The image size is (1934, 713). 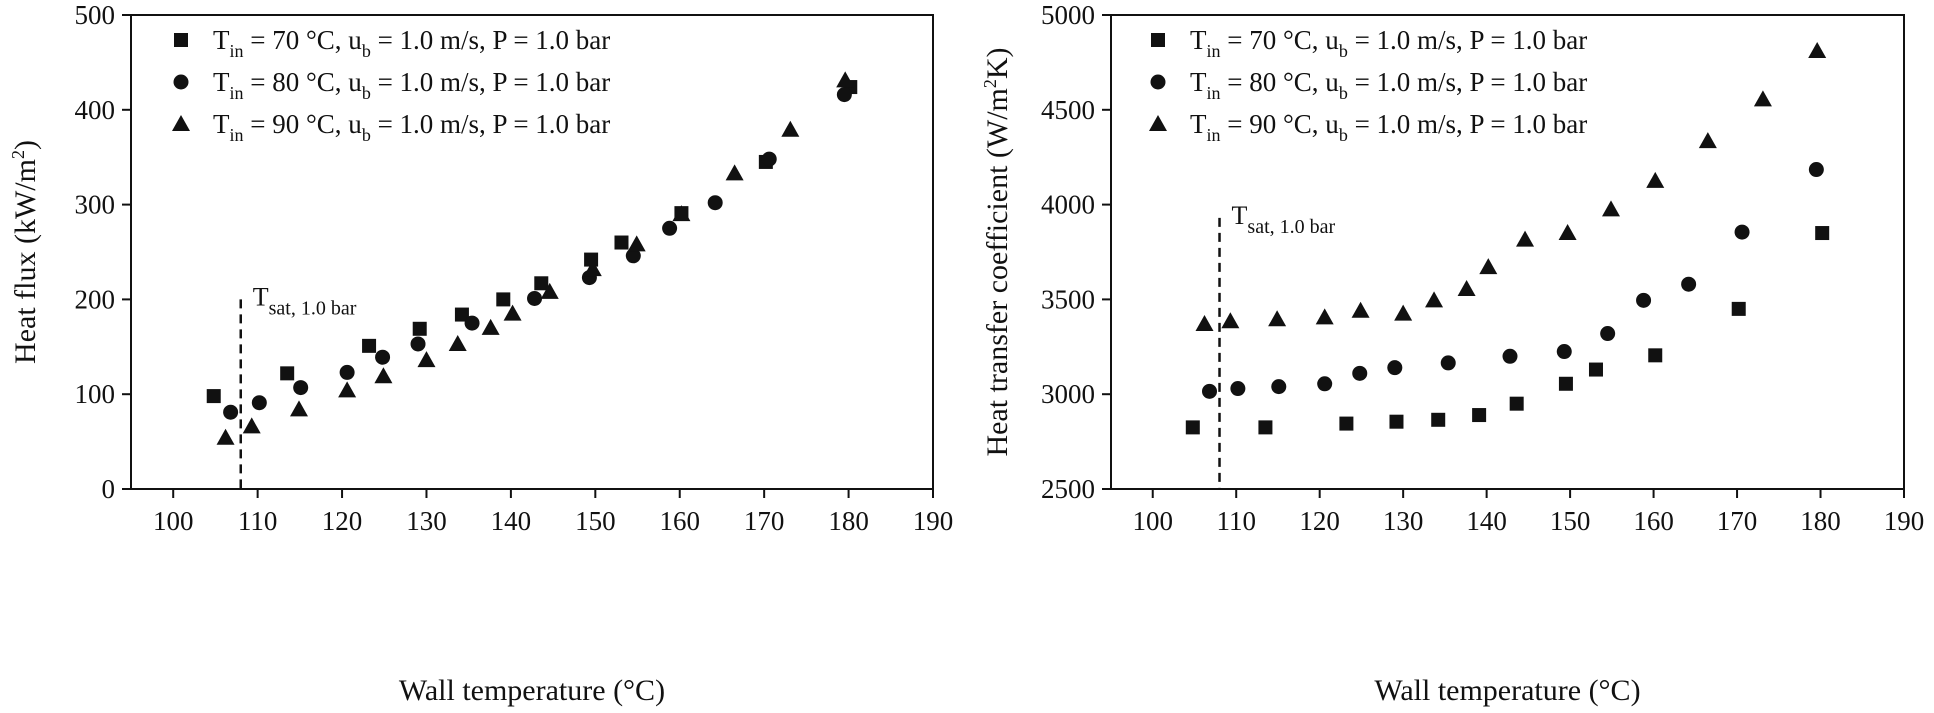 I want to click on series-square, so click(x=1507, y=330).